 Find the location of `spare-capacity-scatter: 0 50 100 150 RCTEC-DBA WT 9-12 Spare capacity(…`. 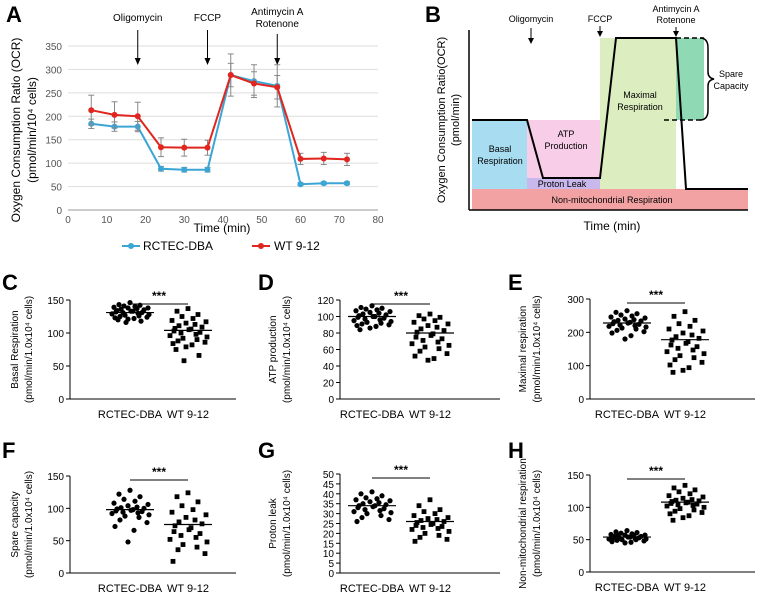

spare-capacity-scatter: 0 50 100 150 RCTEC-DBA WT 9-12 Spare capacity(… is located at coordinates (123, 530).